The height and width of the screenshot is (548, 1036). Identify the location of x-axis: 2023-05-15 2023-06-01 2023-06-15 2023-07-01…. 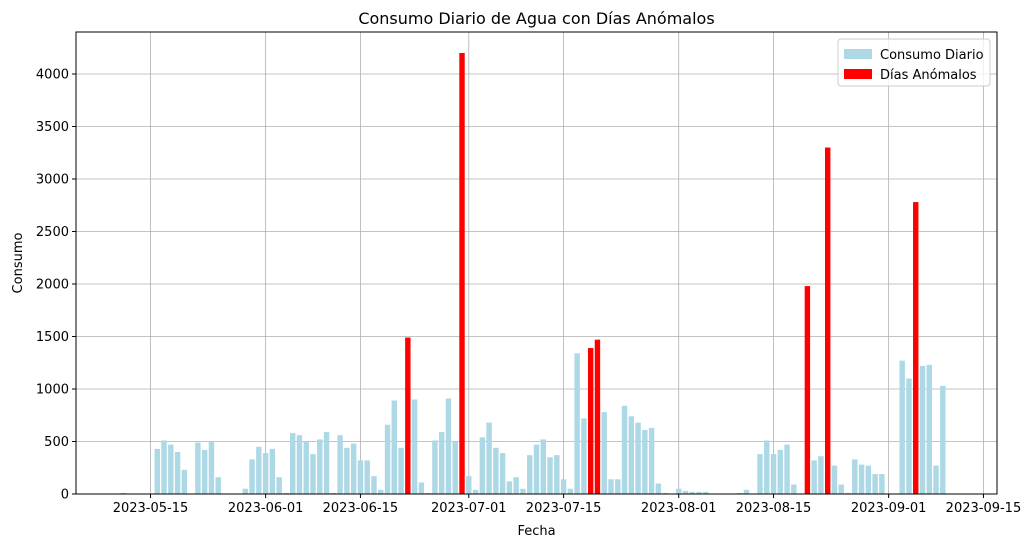
(567, 505).